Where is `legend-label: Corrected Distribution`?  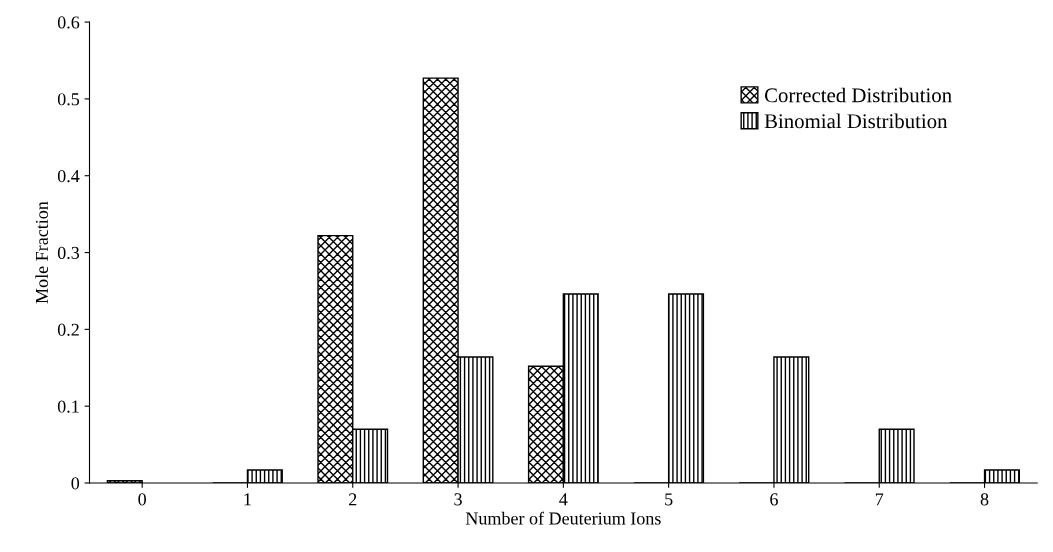
legend-label: Corrected Distribution is located at coordinates (858, 95).